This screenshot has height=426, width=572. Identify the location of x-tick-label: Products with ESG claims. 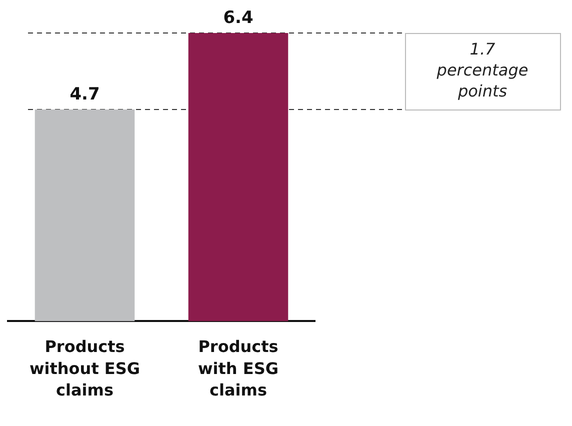
(238, 368).